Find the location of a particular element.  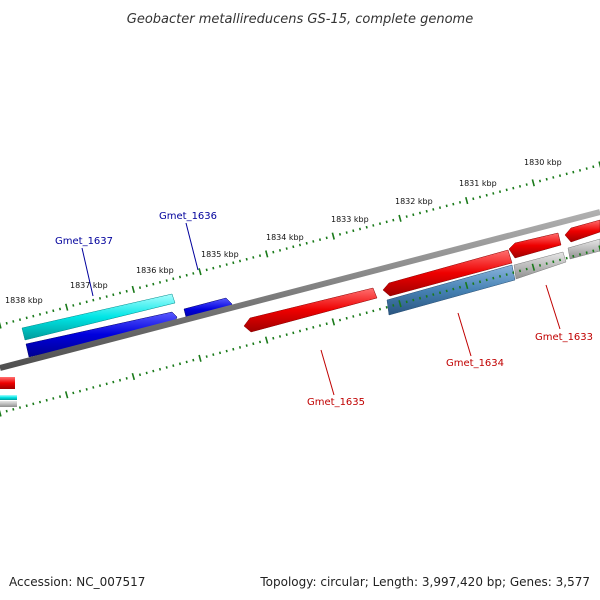

gene-partial-left-red is located at coordinates (7, 383).